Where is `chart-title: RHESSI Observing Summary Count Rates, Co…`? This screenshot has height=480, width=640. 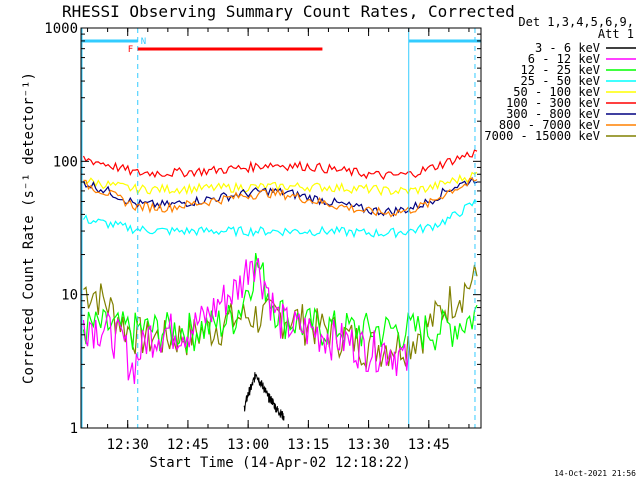 chart-title: RHESSI Observing Summary Count Rates, Co… is located at coordinates (288, 11).